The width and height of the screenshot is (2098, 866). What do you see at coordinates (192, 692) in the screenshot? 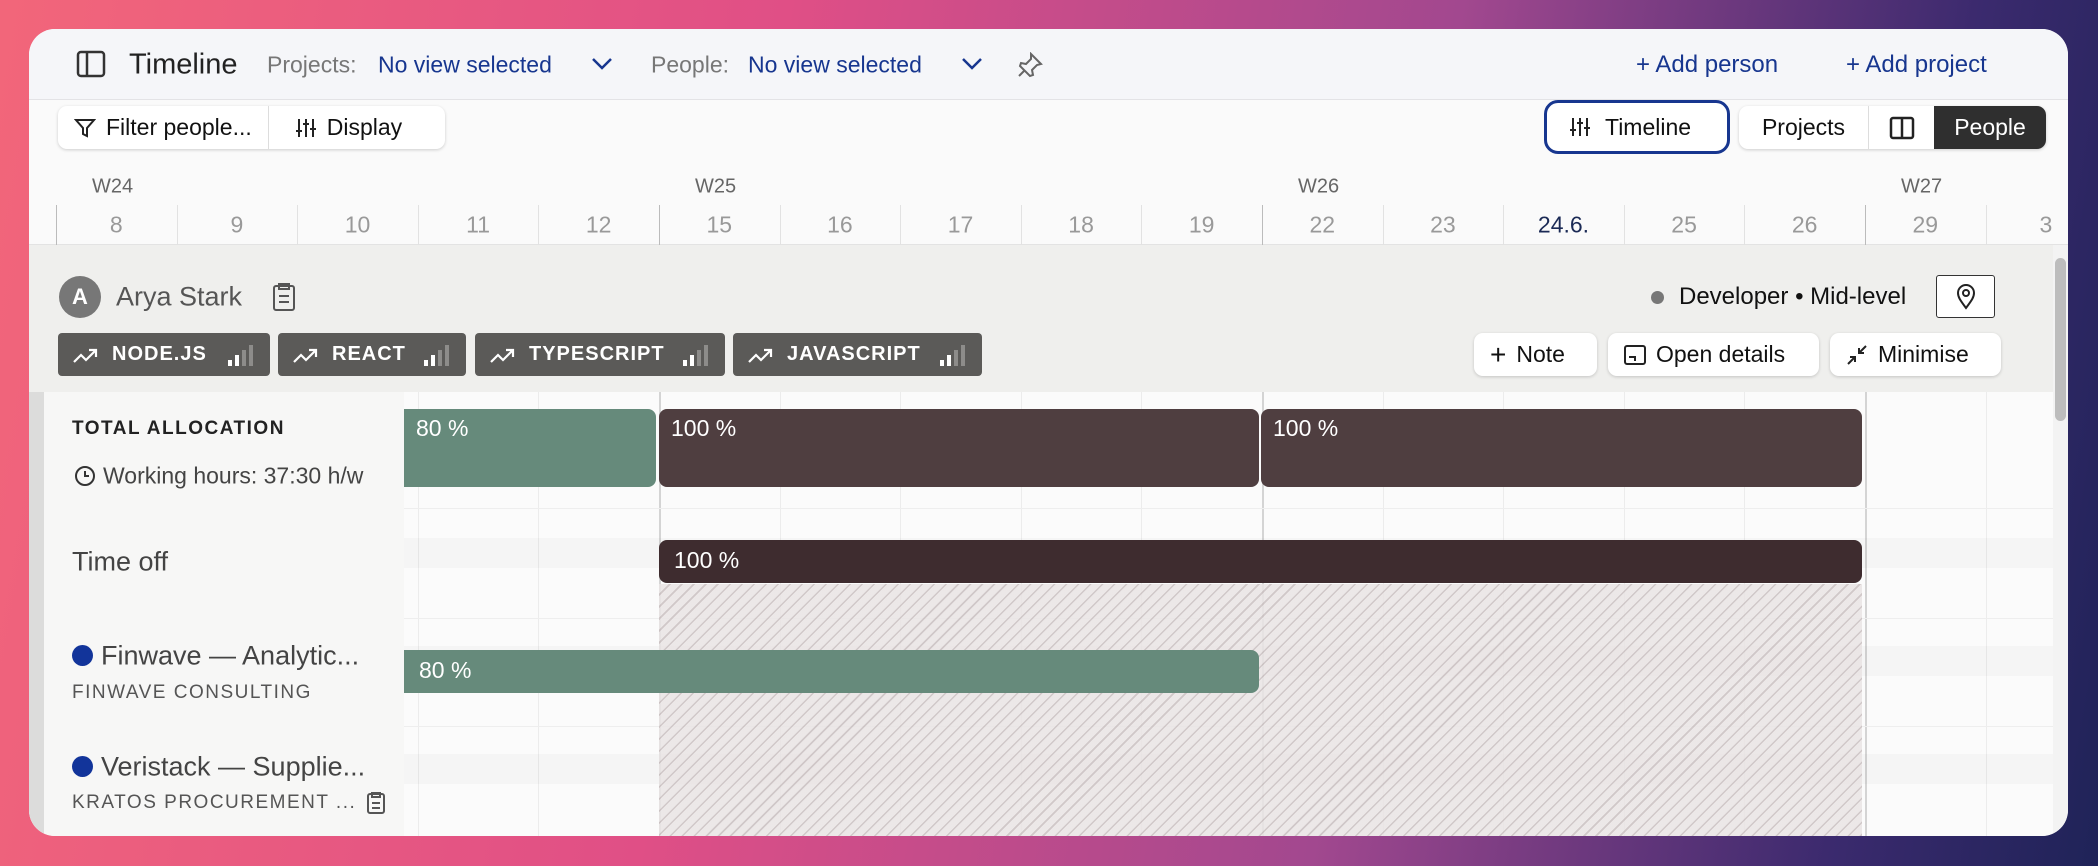
I see `client-name: FINWAVE CONSULTING` at bounding box center [192, 692].